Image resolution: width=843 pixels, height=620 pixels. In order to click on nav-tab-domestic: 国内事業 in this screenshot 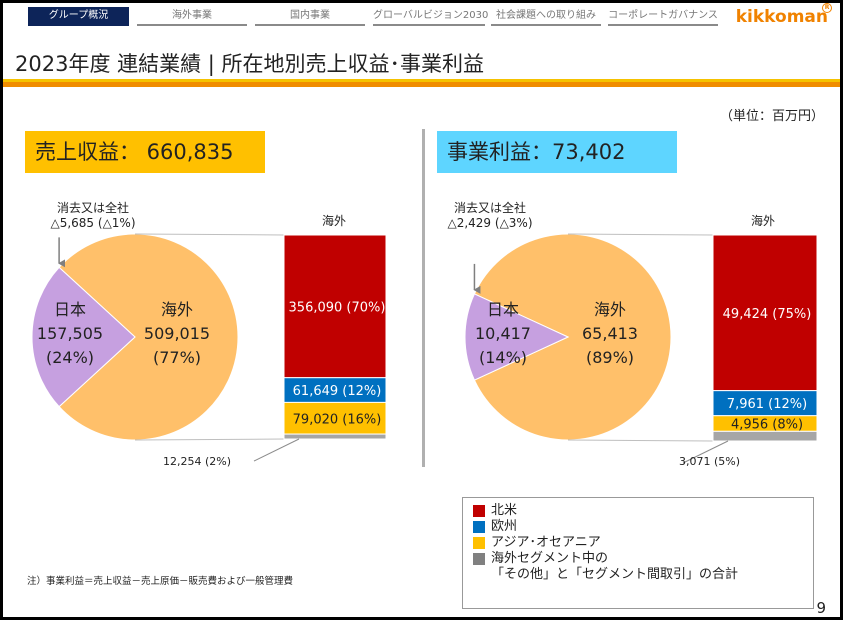, I will do `click(310, 16)`.